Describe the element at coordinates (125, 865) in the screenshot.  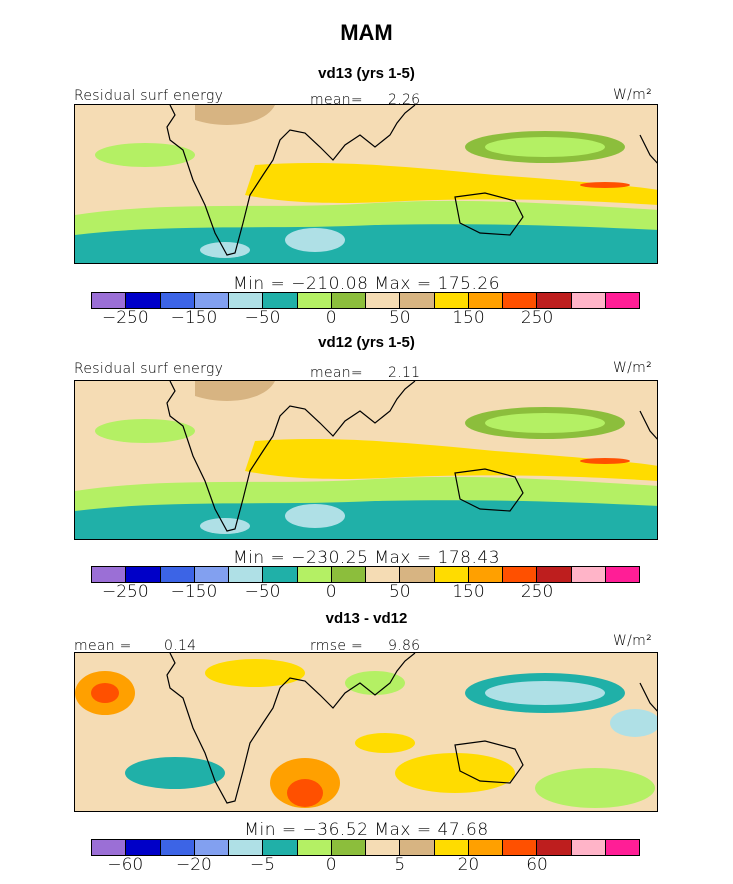
I see `colorbar-tick-label: −60` at that location.